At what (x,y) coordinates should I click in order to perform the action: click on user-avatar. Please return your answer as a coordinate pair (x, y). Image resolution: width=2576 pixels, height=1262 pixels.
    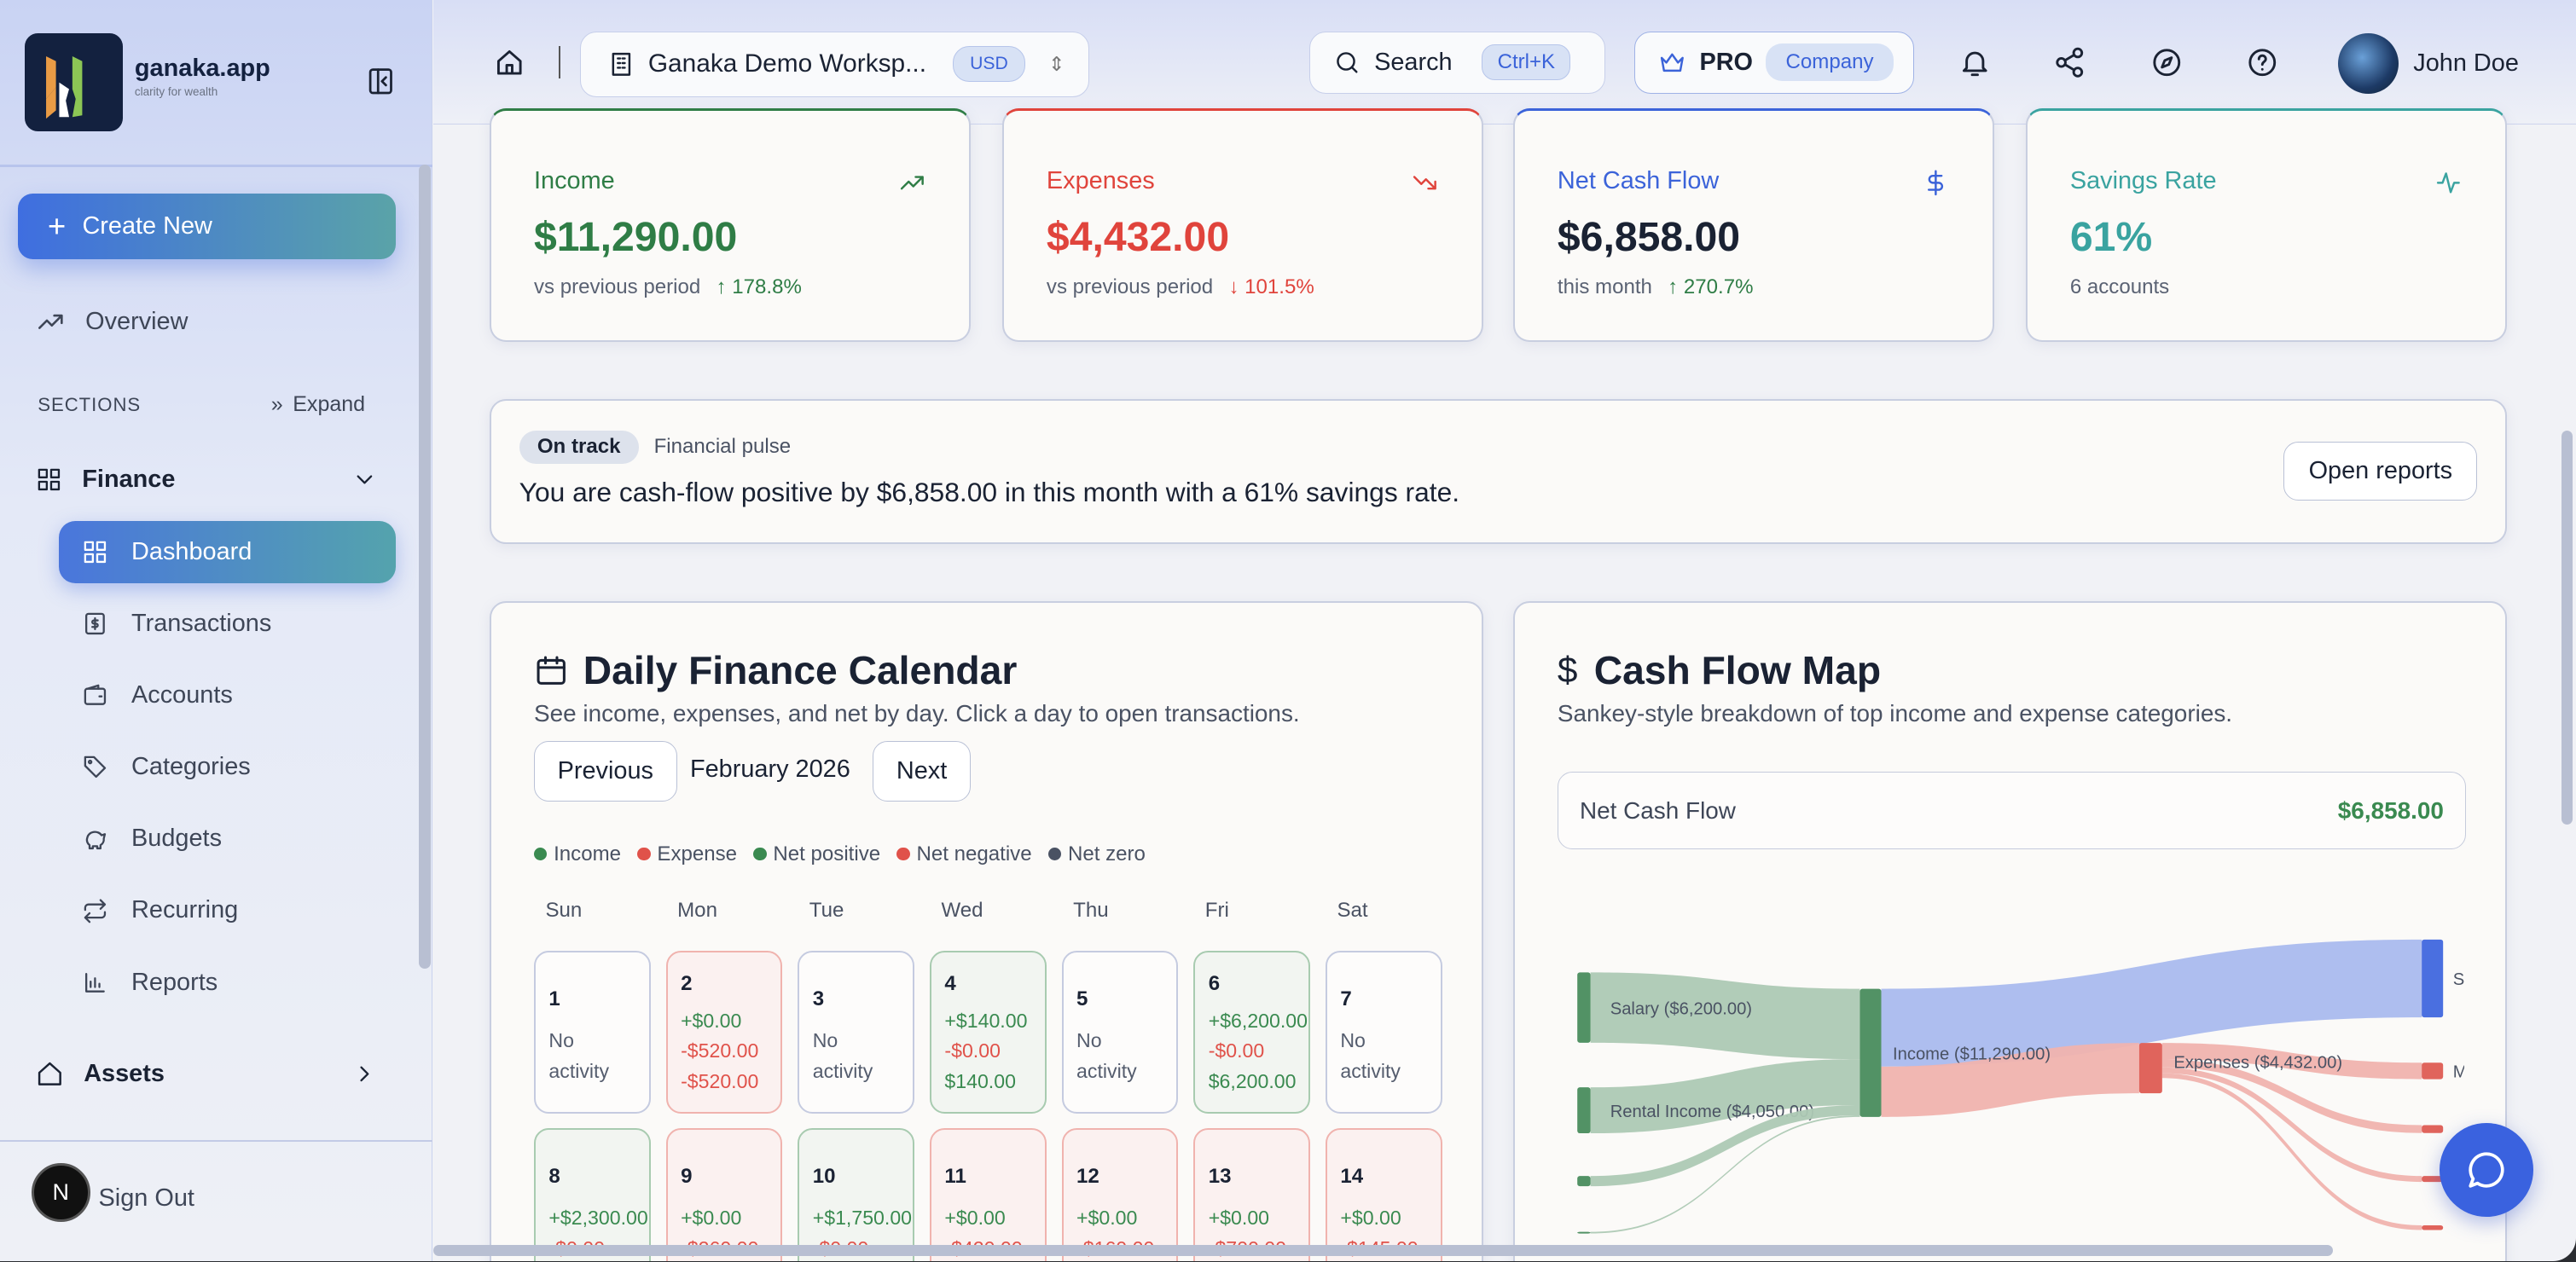
    Looking at the image, I should click on (2368, 63).